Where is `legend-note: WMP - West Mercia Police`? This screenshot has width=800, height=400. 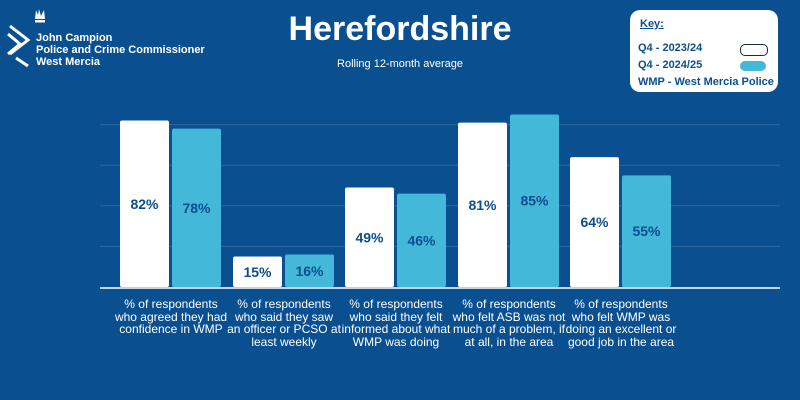
legend-note: WMP - West Mercia Police is located at coordinates (706, 82).